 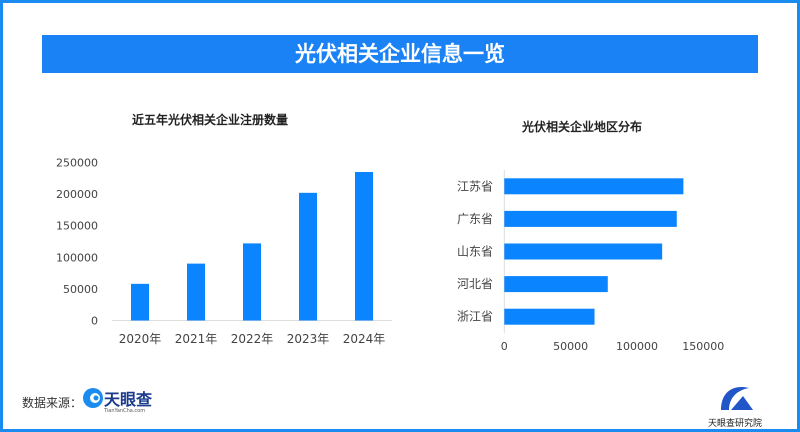 What do you see at coordinates (583, 251) in the screenshot?
I see `bar-山东省` at bounding box center [583, 251].